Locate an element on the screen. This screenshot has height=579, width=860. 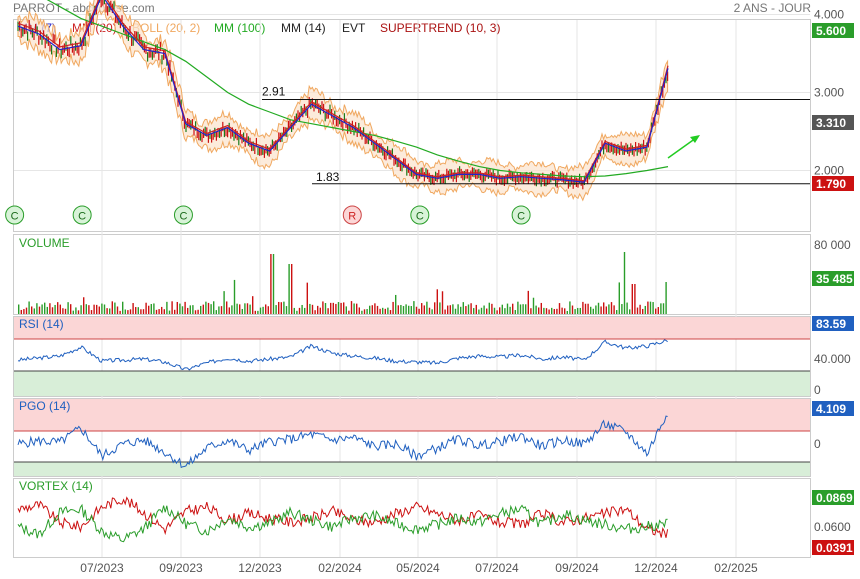
rsi-tick-label: 40.000 is located at coordinates (832, 359).